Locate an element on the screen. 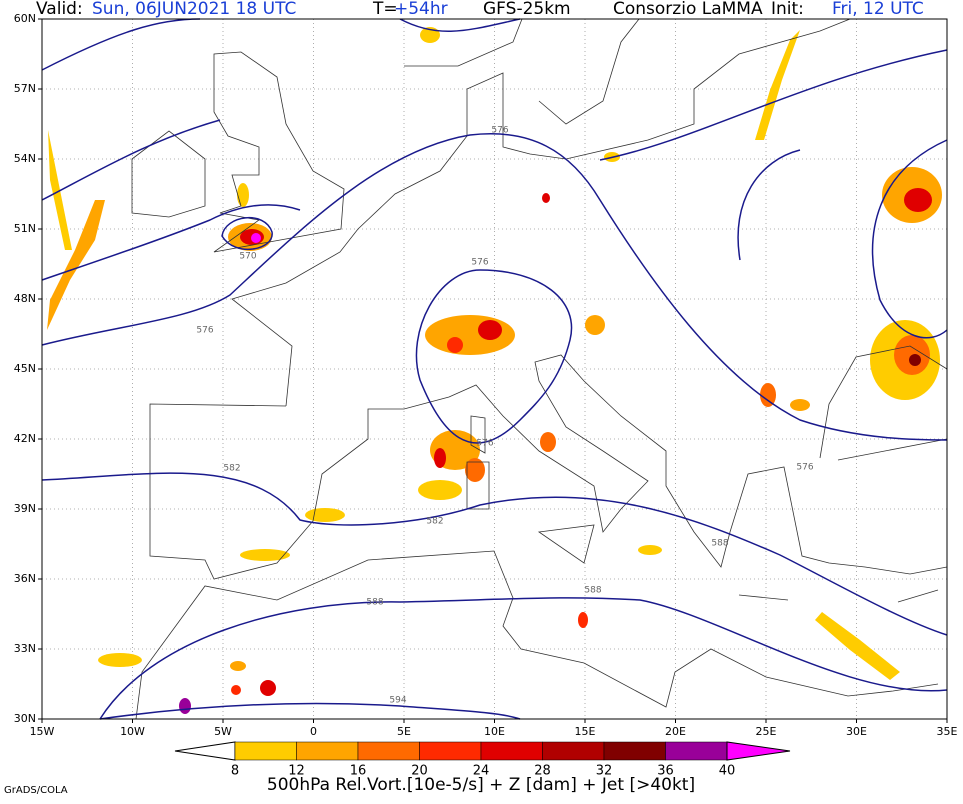  lat-label: 33N is located at coordinates (25, 648).